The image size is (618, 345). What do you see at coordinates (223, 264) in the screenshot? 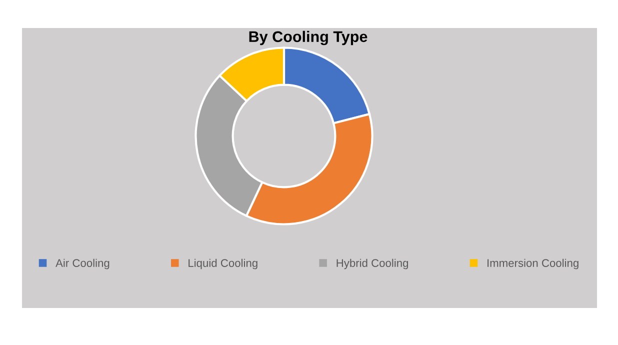
I see `legend-label: Liquid Cooling` at bounding box center [223, 264].